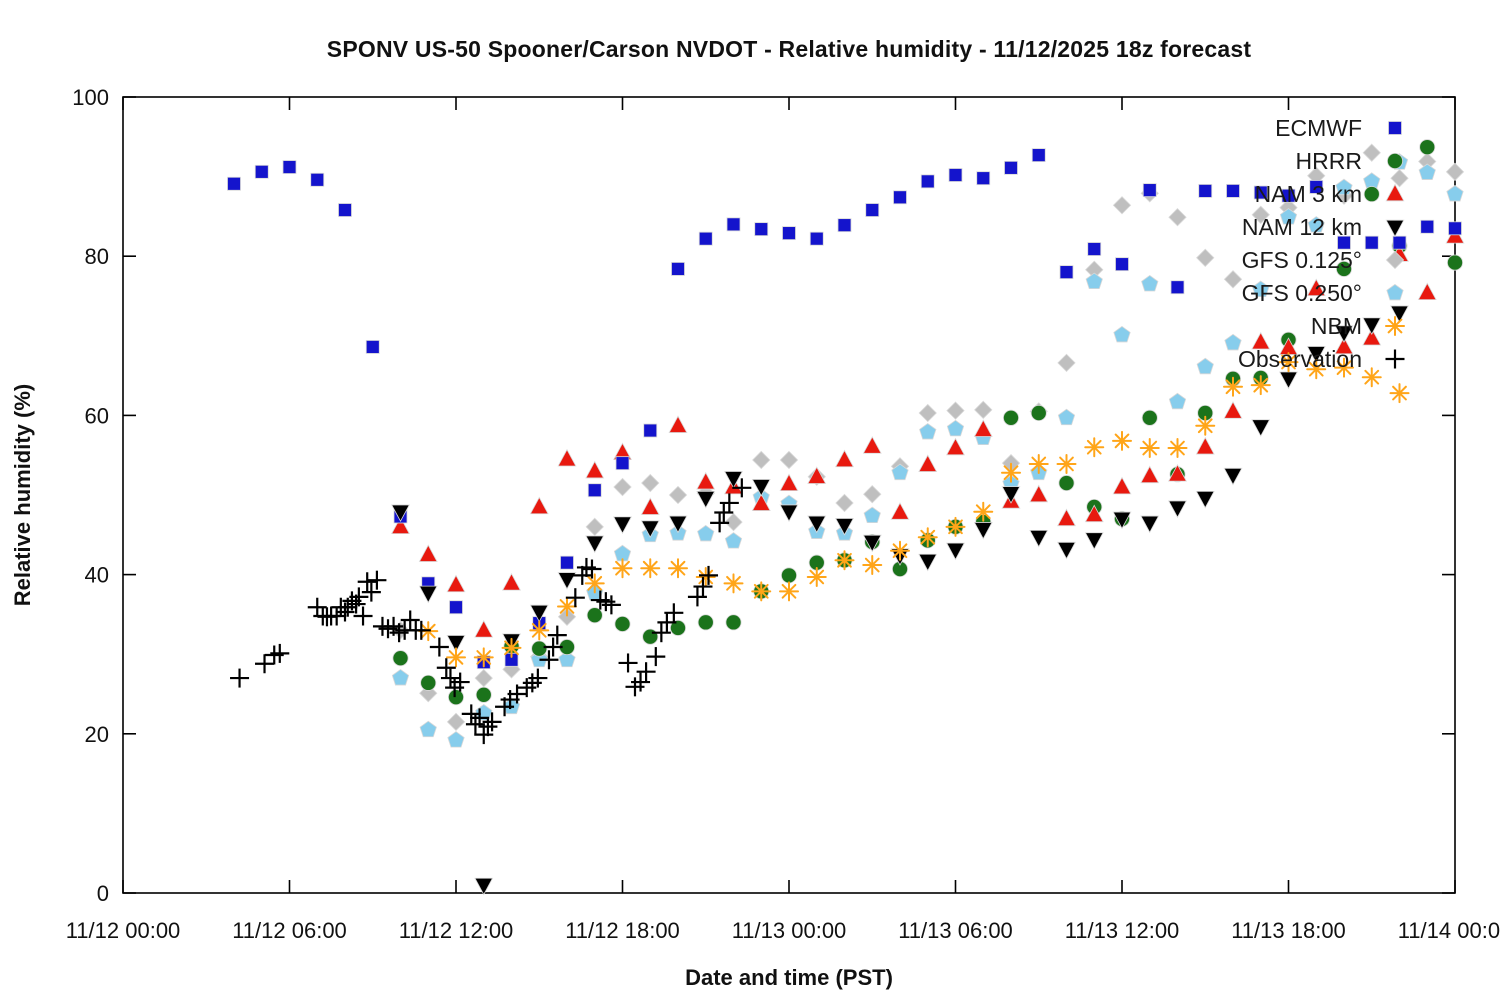  I want to click on legend-item-observation: Observation, so click(1321, 359).